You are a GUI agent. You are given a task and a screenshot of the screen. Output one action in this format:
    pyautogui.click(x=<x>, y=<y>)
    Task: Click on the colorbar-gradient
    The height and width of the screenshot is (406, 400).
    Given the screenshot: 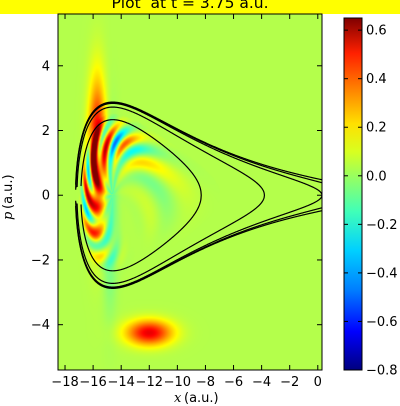 What is the action you would take?
    pyautogui.click(x=353, y=194)
    